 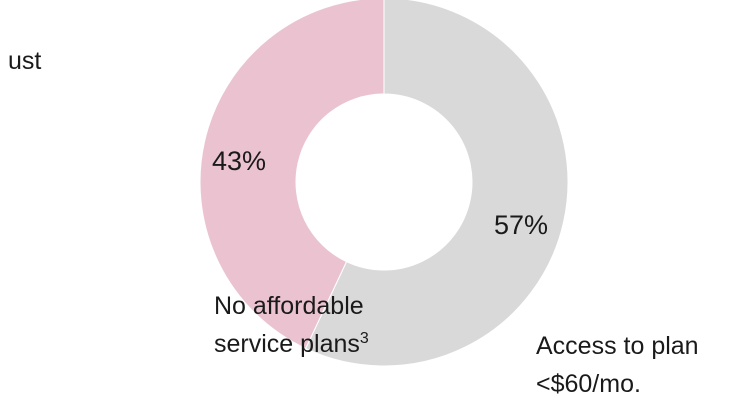 What do you see at coordinates (239, 161) in the screenshot?
I see `data-label-no-affordable: 43%` at bounding box center [239, 161].